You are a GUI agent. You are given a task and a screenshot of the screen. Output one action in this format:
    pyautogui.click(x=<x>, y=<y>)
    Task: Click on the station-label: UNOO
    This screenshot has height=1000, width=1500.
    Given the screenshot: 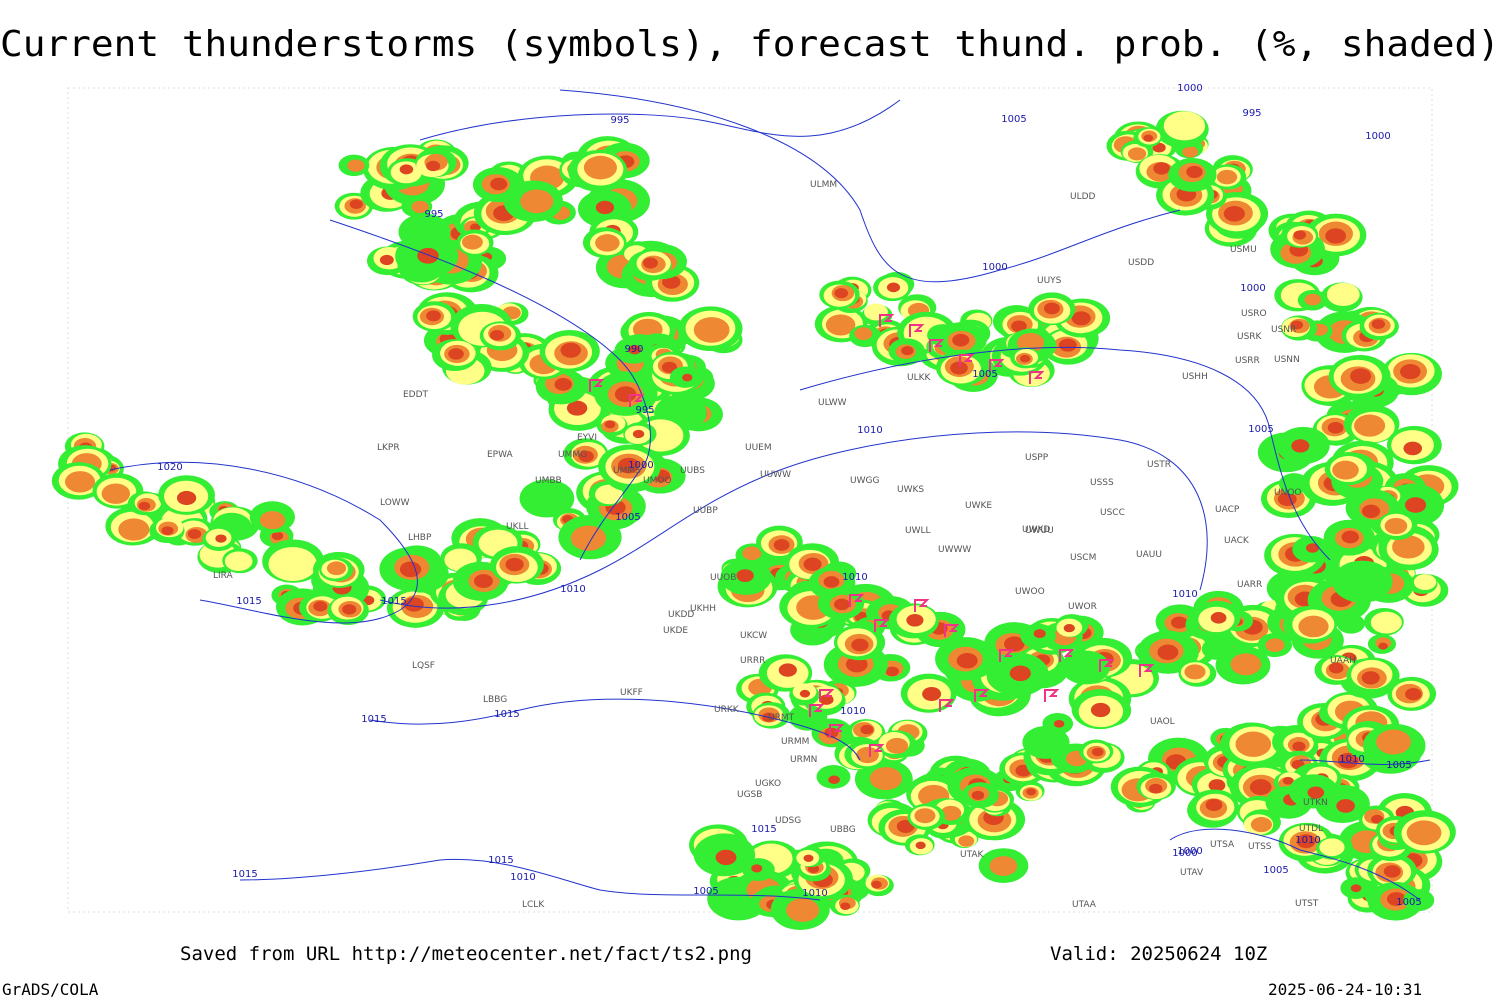 What is the action you would take?
    pyautogui.click(x=1288, y=493)
    